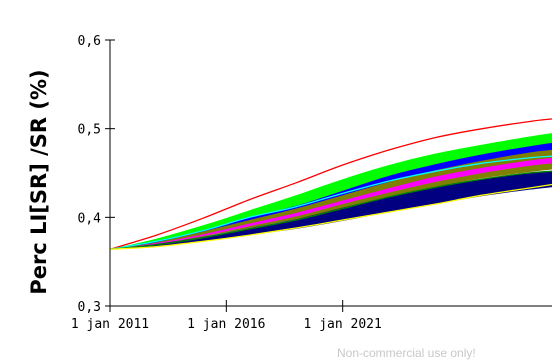 This screenshot has width=560, height=360. I want to click on y-tick-label: 0,4, so click(90, 218).